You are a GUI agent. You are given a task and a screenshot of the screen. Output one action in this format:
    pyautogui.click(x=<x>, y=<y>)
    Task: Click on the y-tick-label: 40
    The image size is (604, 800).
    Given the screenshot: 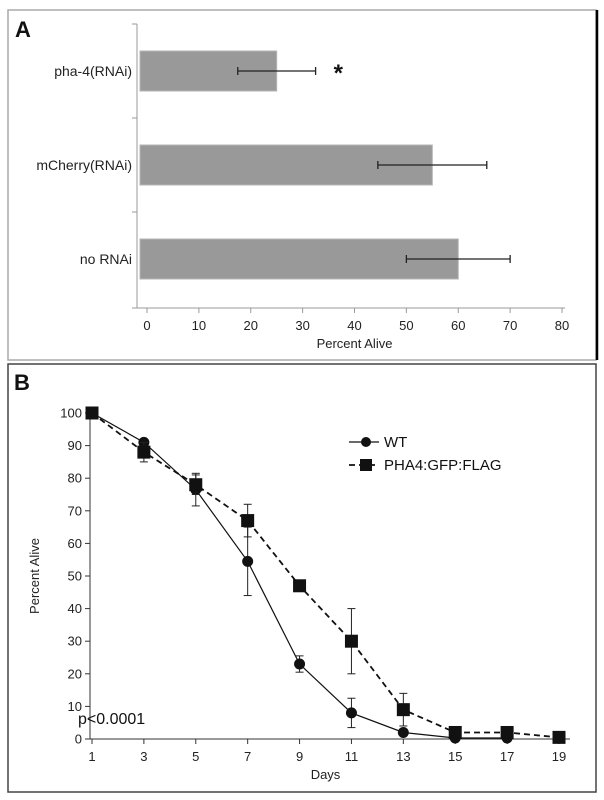 What is the action you would take?
    pyautogui.click(x=75, y=608)
    